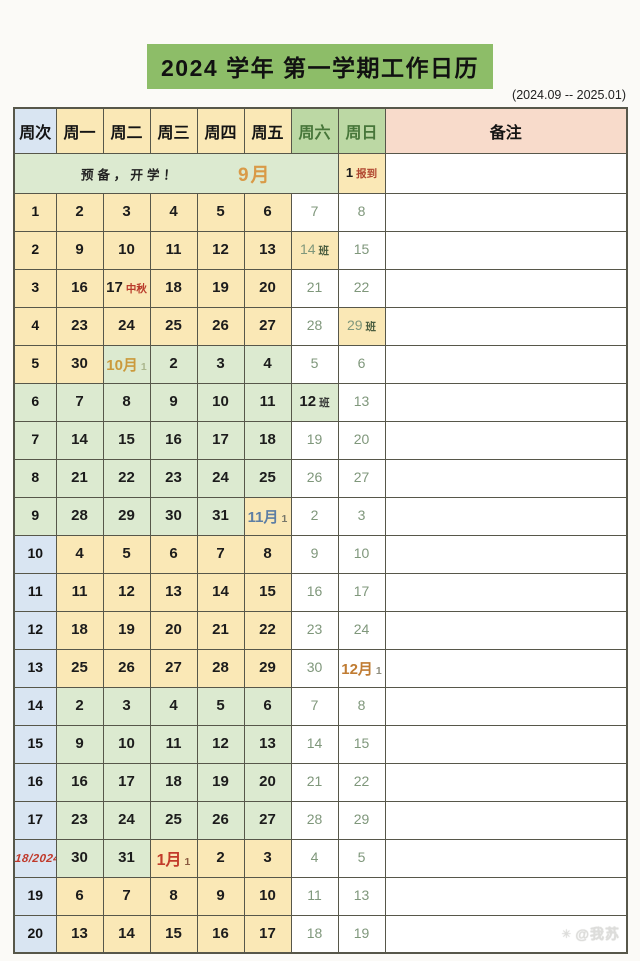  Describe the element at coordinates (267, 933) in the screenshot. I see `day-number: 17` at that location.